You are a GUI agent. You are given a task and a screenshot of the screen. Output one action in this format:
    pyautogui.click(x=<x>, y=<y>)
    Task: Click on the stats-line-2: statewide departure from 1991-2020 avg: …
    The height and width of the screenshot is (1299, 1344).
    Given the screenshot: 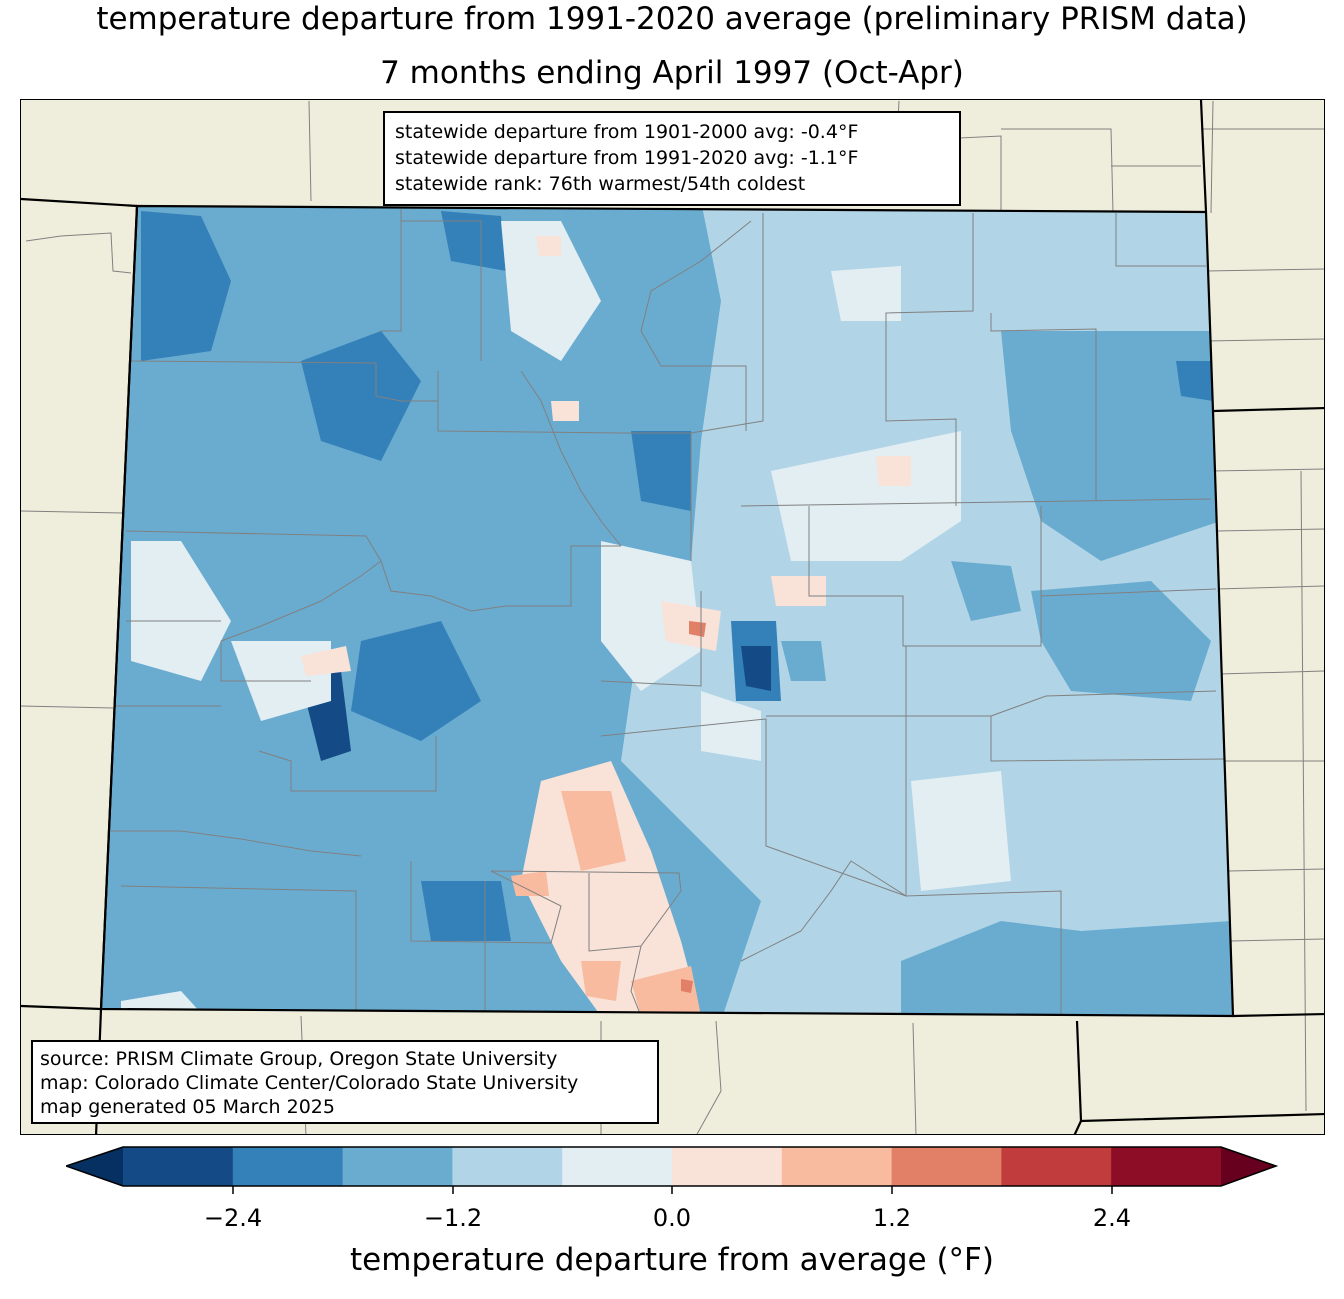 What is the action you would take?
    pyautogui.click(x=627, y=158)
    